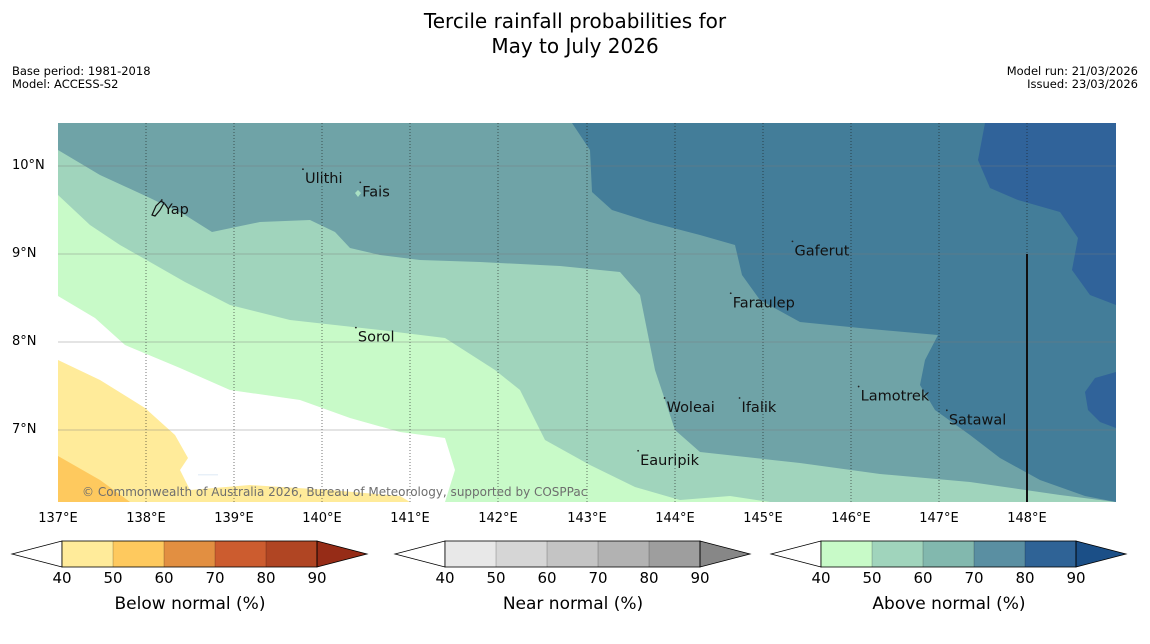  I want to click on lat-label-9: 9°N, so click(24, 253).